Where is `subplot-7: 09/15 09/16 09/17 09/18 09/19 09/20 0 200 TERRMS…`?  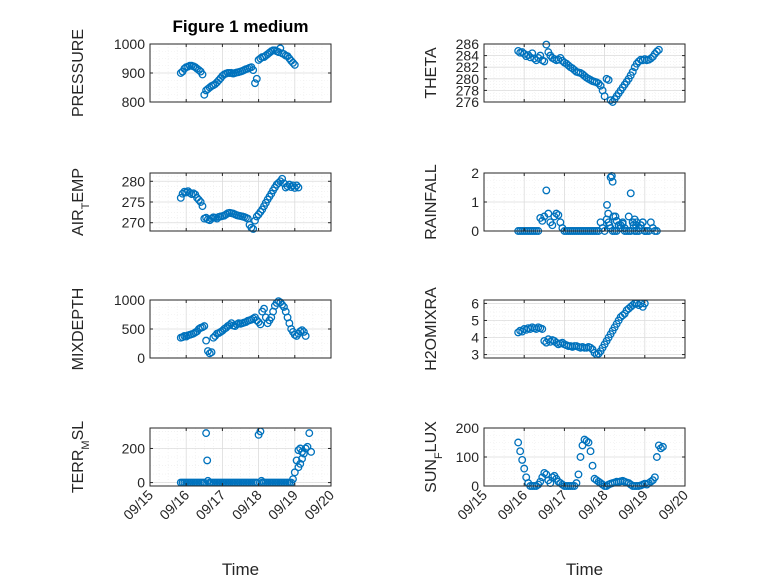 subplot-7: 09/15 09/16 09/17 09/18 09/19 09/20 0 200 TERRMS… is located at coordinates (203, 500).